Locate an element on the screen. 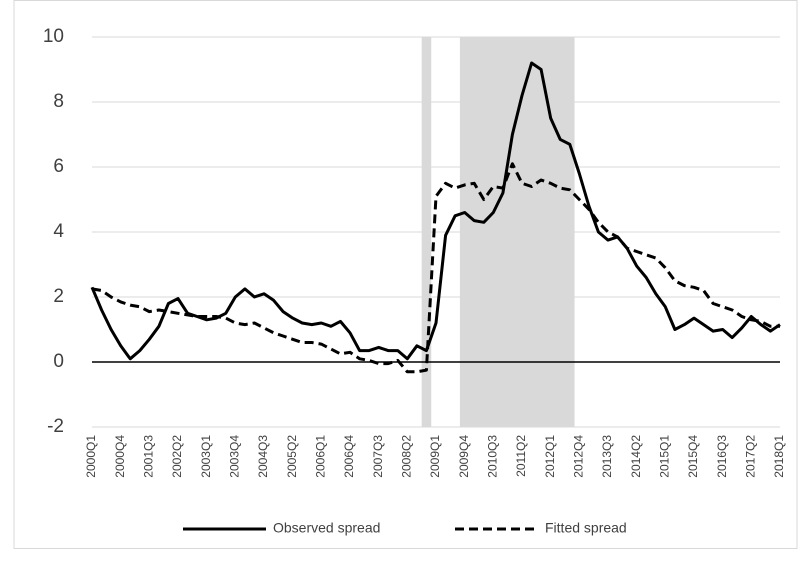 The image size is (808, 561). y-tick-label: 2 is located at coordinates (58, 296).